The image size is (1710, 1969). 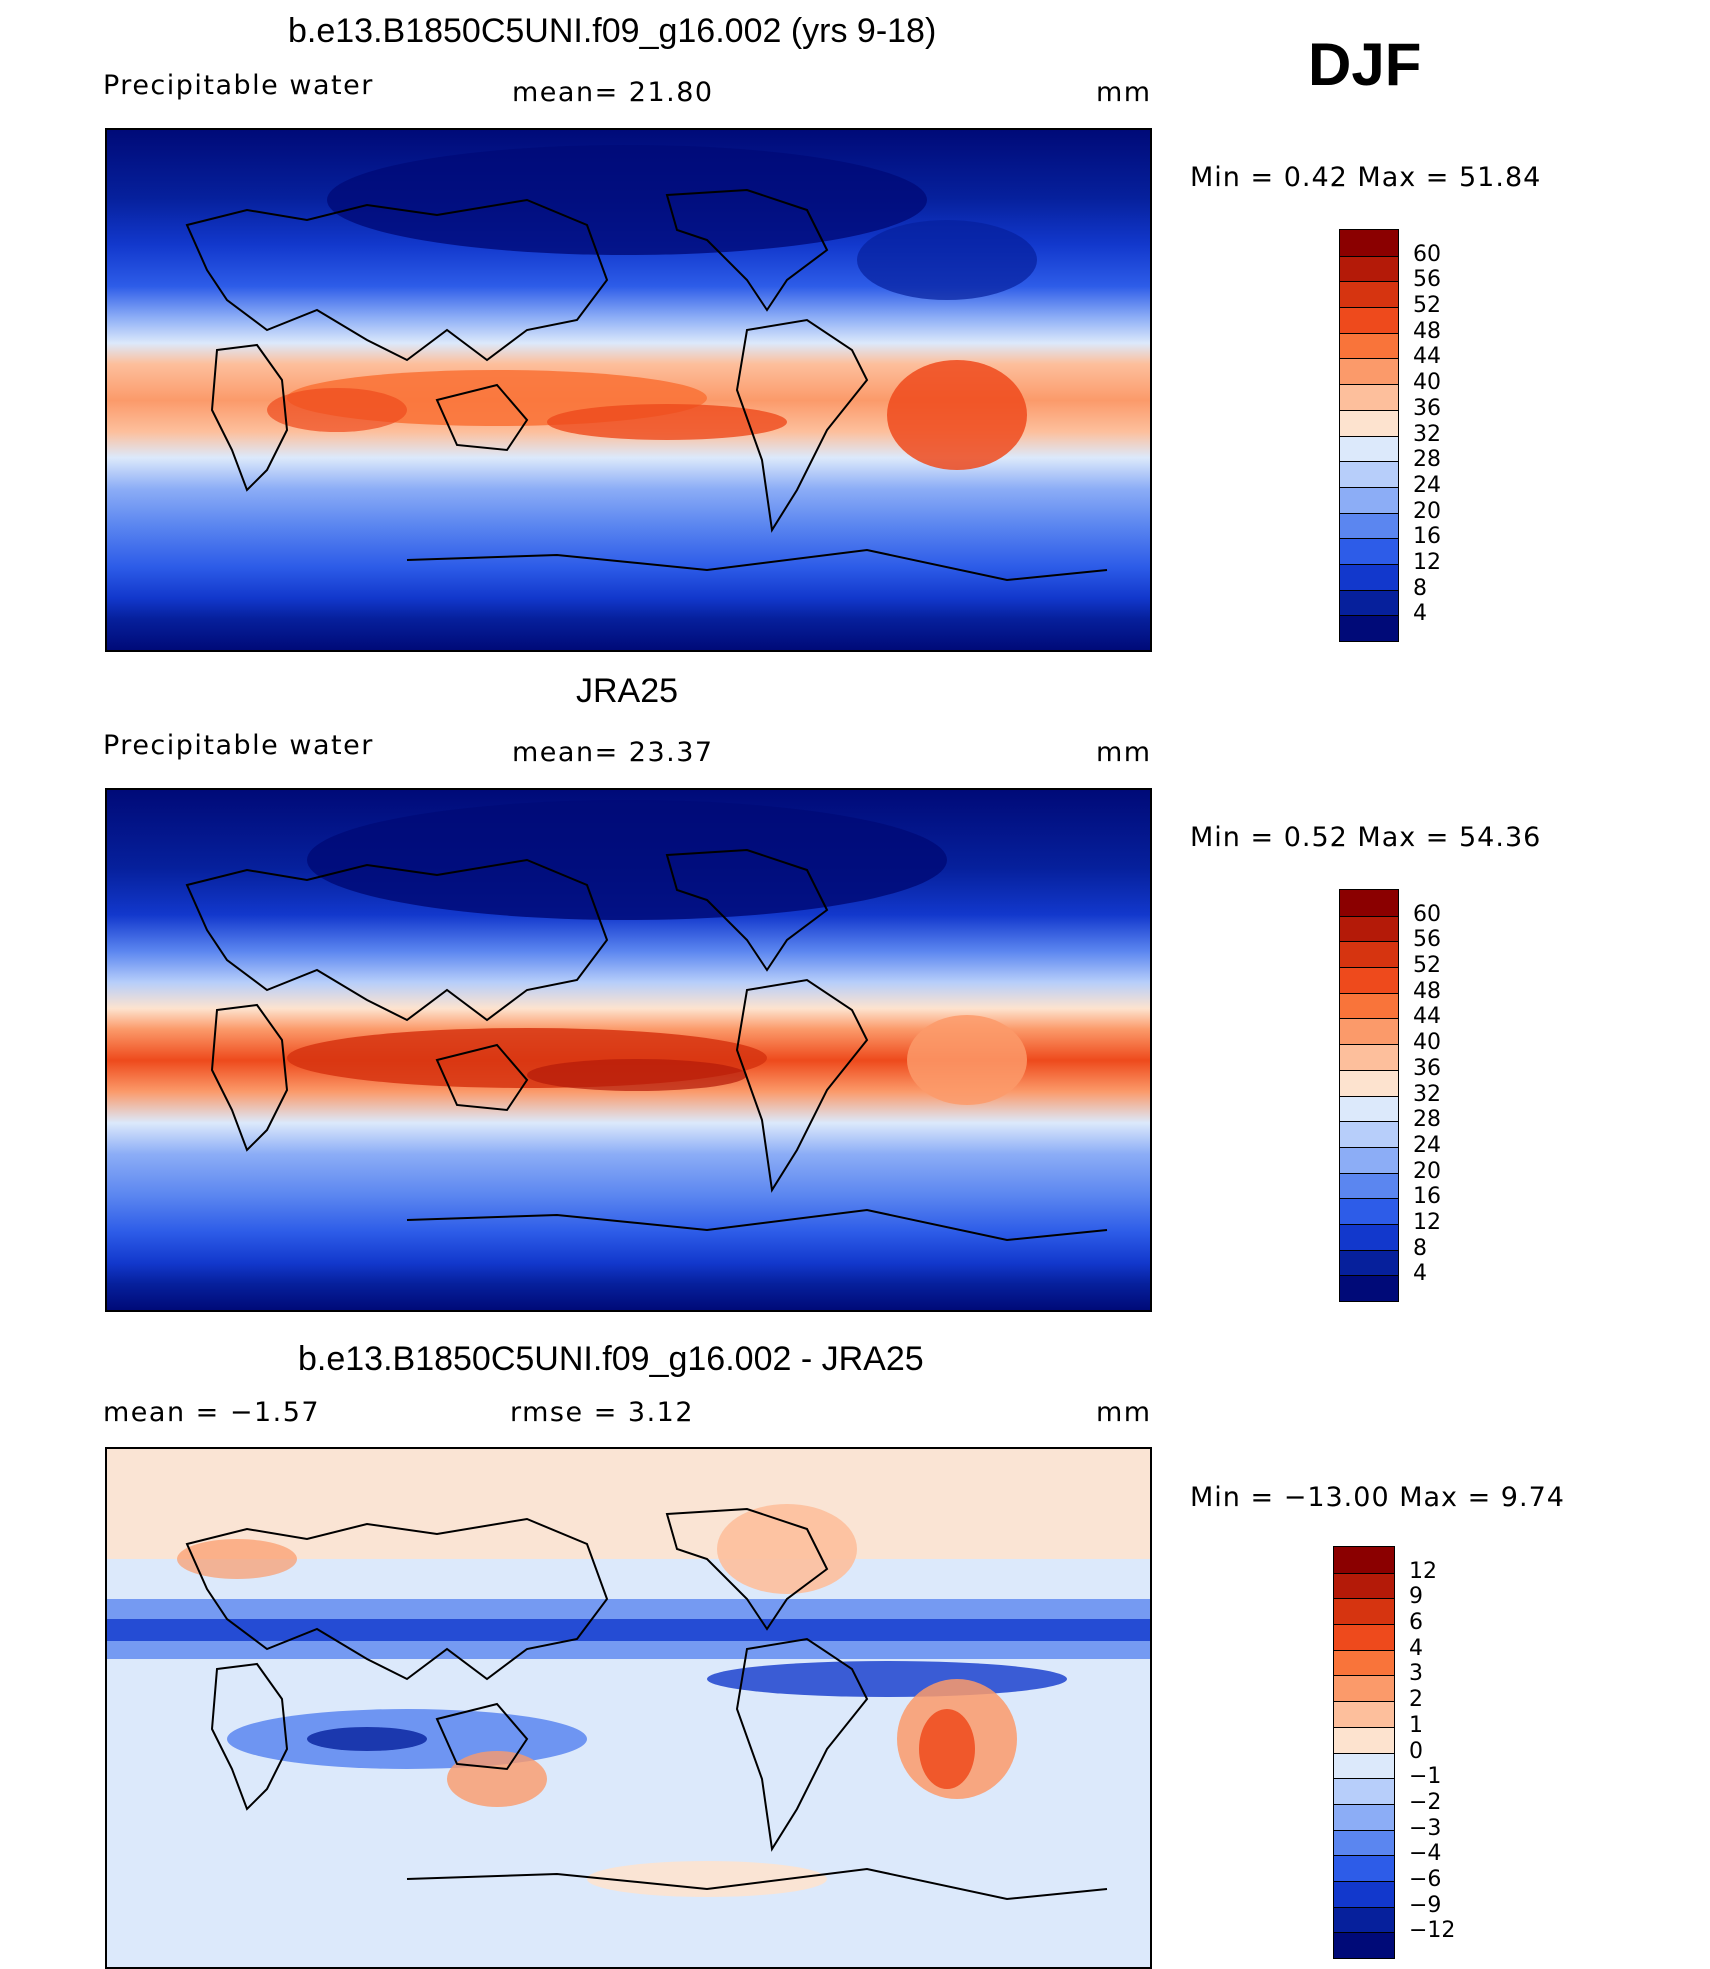 I want to click on panel-1-mean-label: mean= 21.80, so click(x=613, y=92).